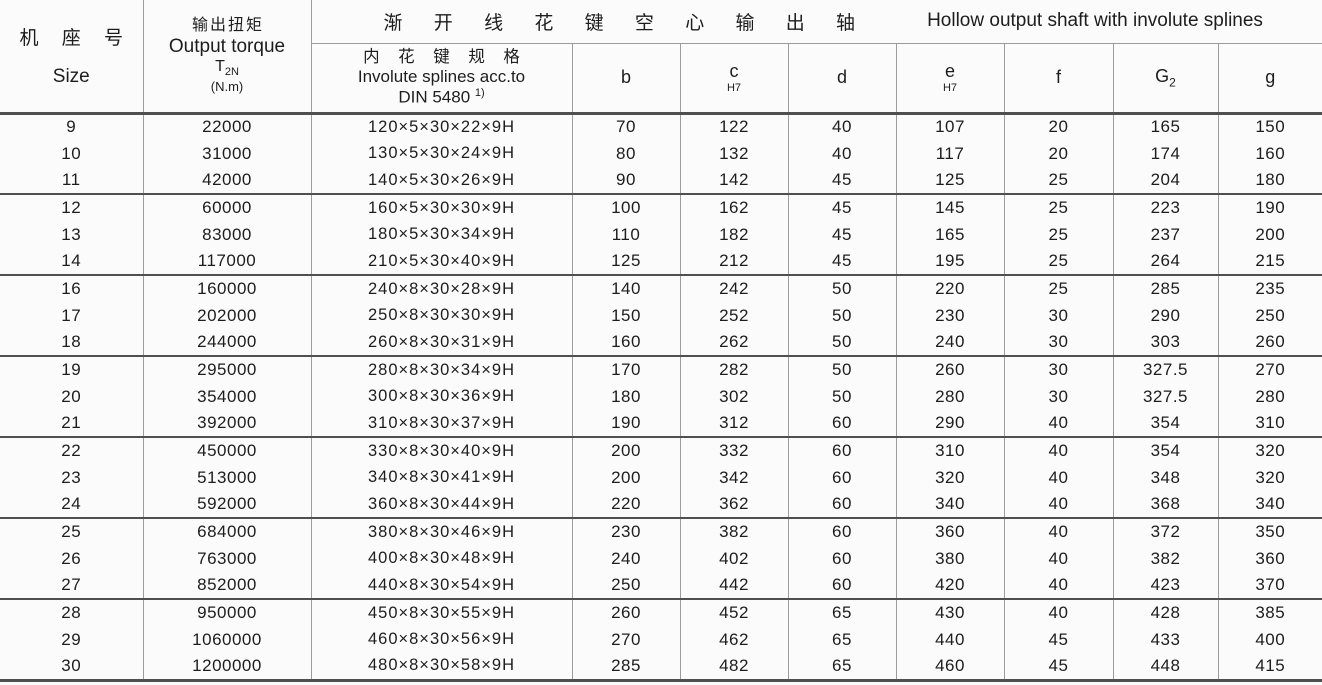 The image size is (1322, 685). Describe the element at coordinates (1059, 153) in the screenshot. I see `cell-f: 20` at that location.